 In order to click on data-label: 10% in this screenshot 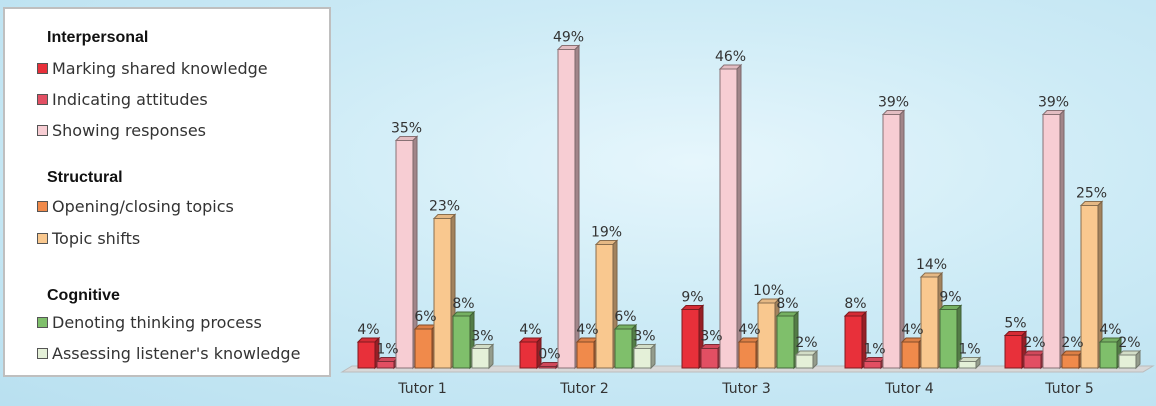, I will do `click(768, 291)`.